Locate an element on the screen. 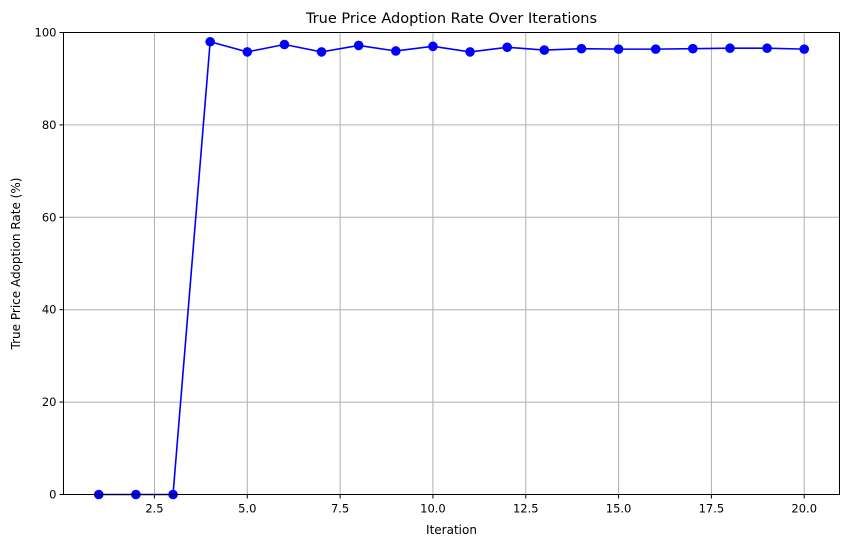 The height and width of the screenshot is (547, 850). y-axis-label: True Price Adoption Rate (%) is located at coordinates (16, 264).